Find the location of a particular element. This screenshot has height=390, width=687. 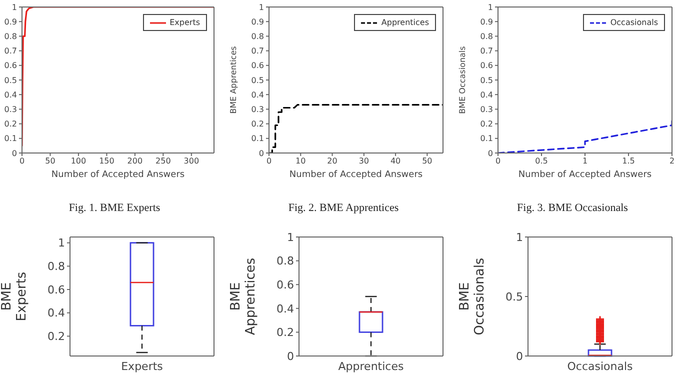

x-tick-label: 150 is located at coordinates (106, 161).